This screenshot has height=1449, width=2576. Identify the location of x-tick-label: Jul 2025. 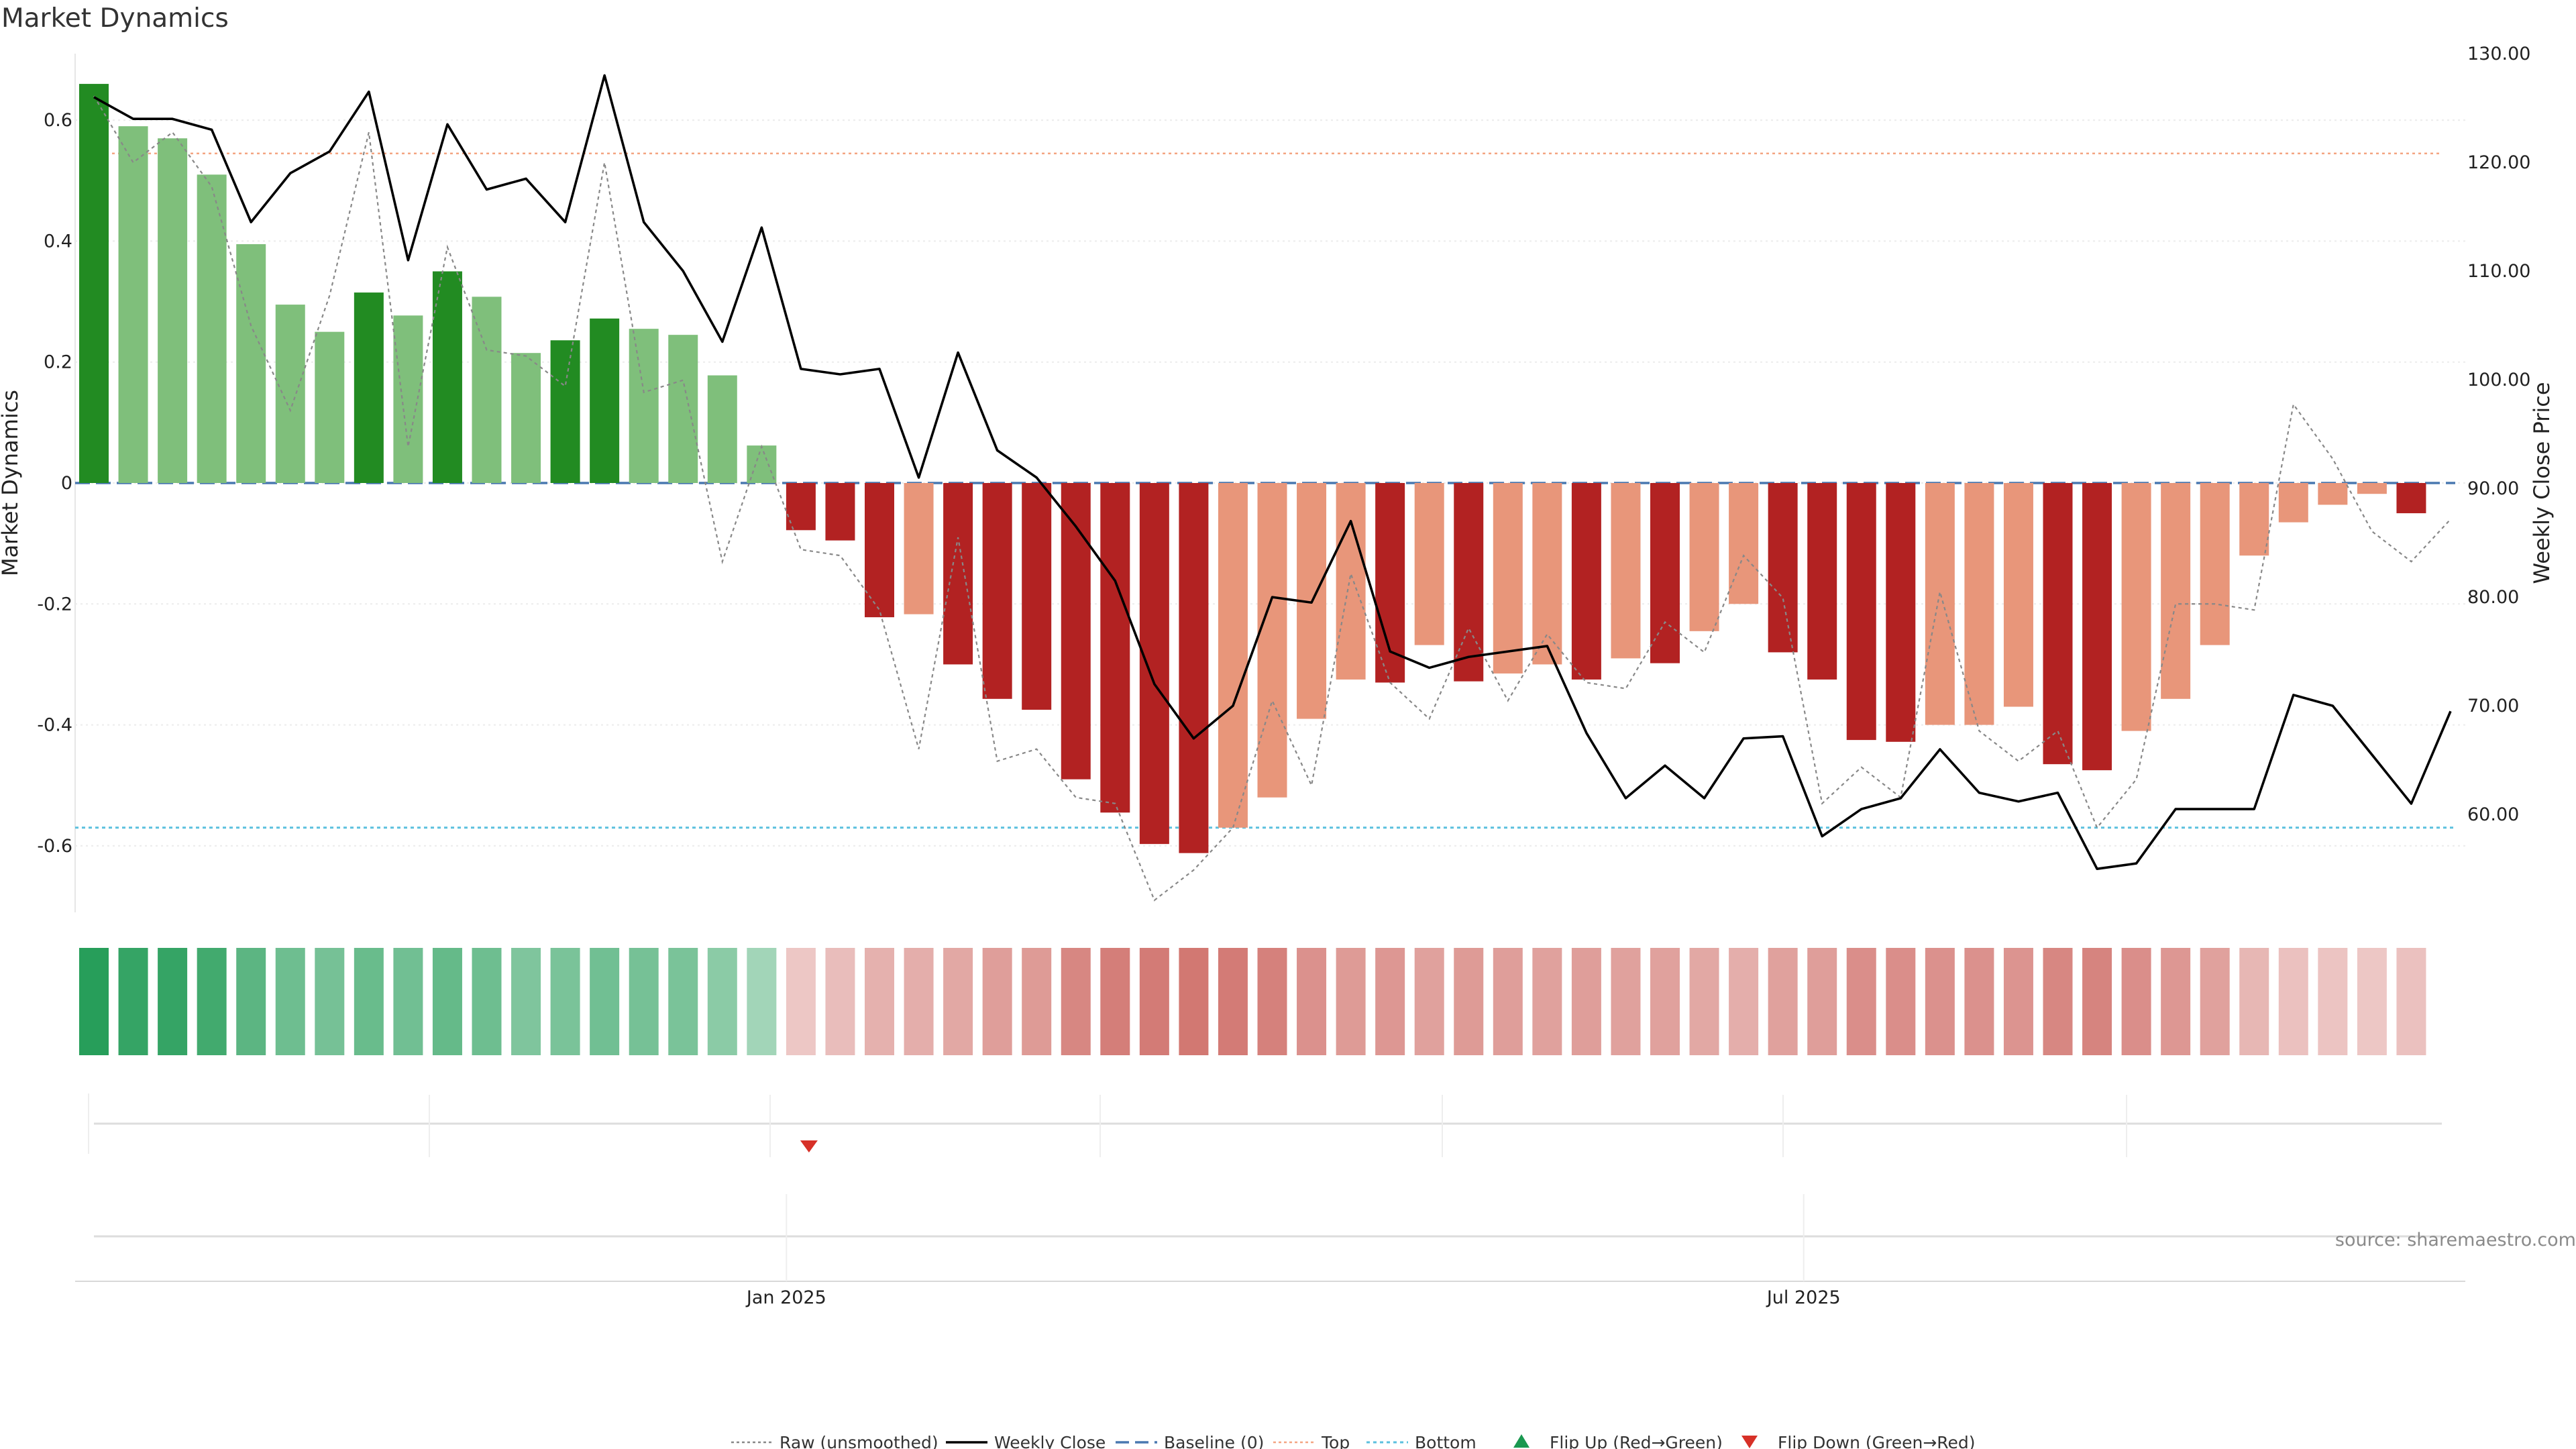
(1803, 1297).